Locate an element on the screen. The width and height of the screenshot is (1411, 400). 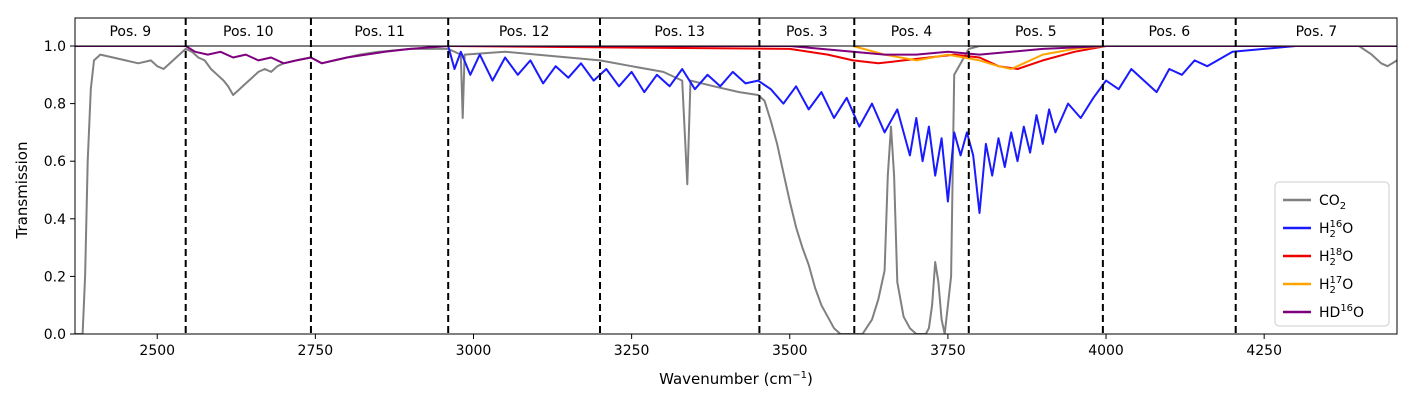
legend-label-1: CO2 is located at coordinates (1332, 202).